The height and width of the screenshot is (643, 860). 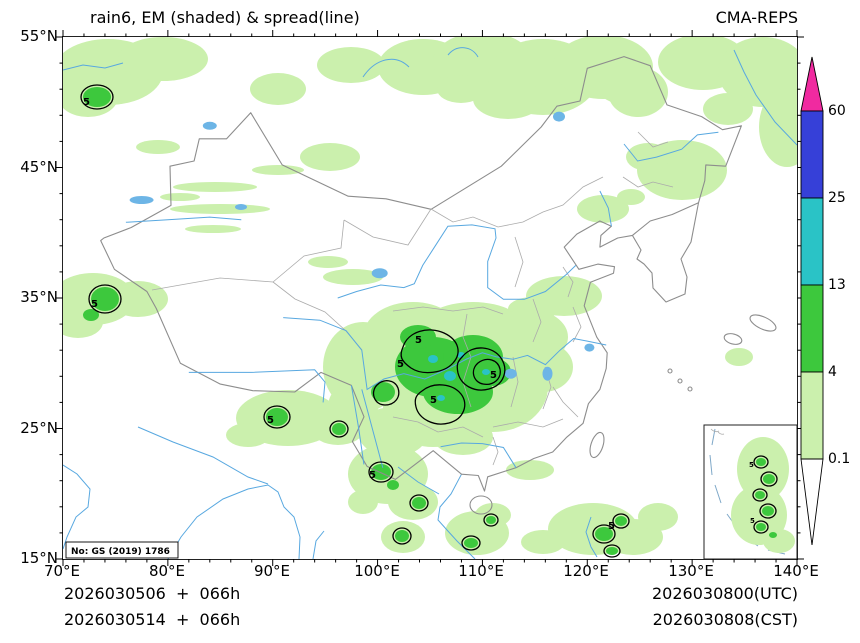 I want to click on init-time-utc: 2026030506 + 066h, so click(x=152, y=593).